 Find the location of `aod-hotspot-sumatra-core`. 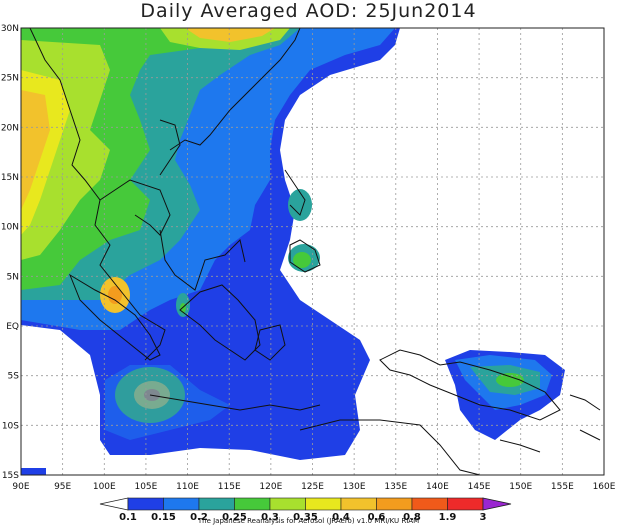

aod-hotspot-sumatra-core is located at coordinates (115, 295).